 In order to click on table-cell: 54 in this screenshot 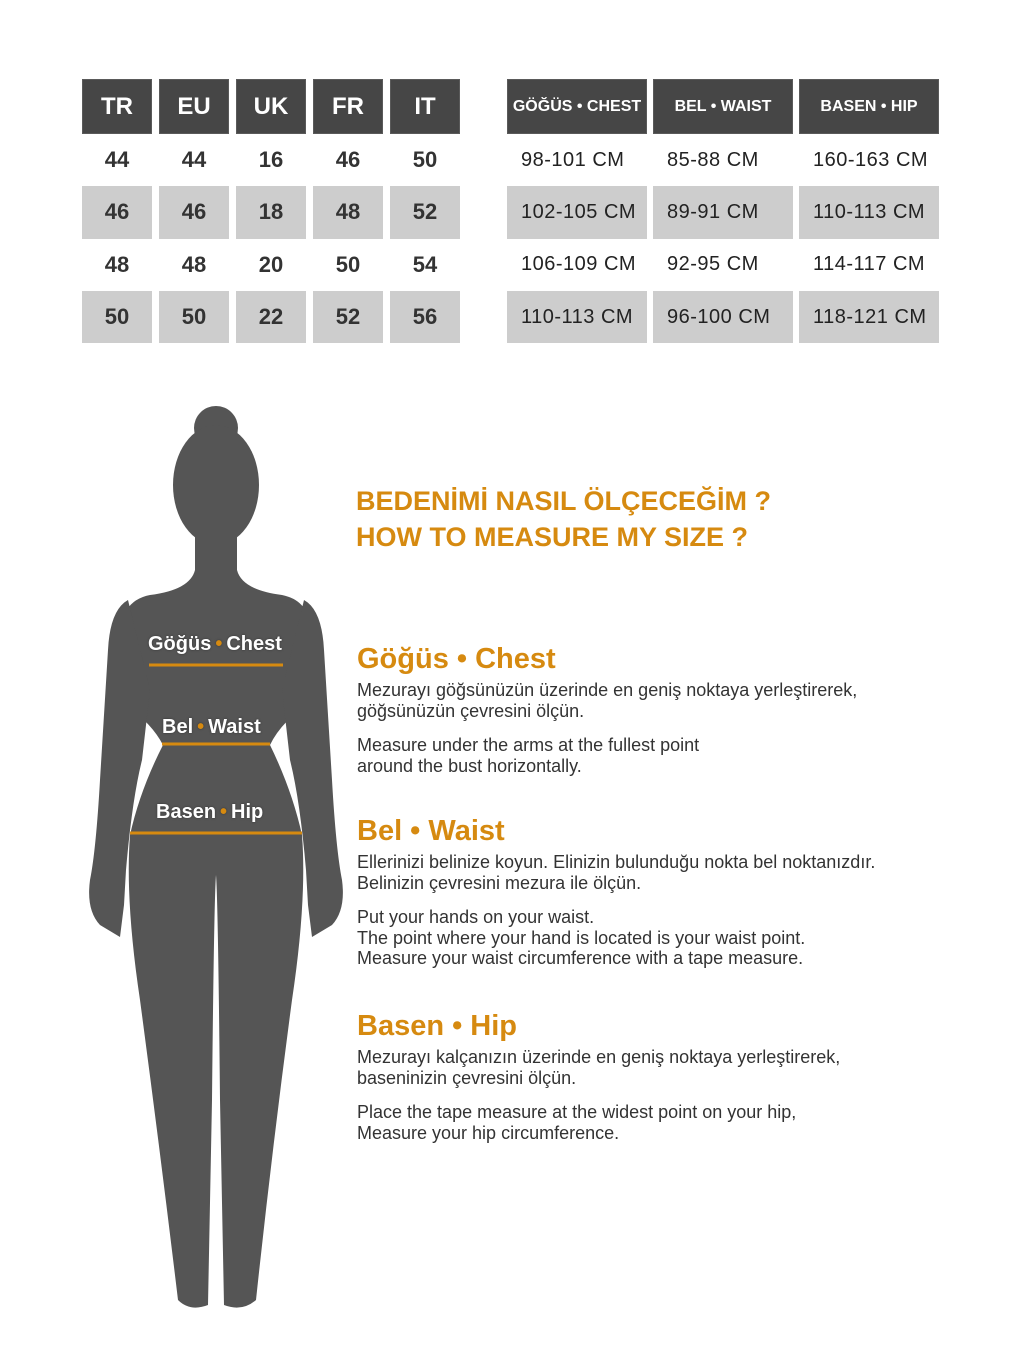, I will do `click(425, 264)`.